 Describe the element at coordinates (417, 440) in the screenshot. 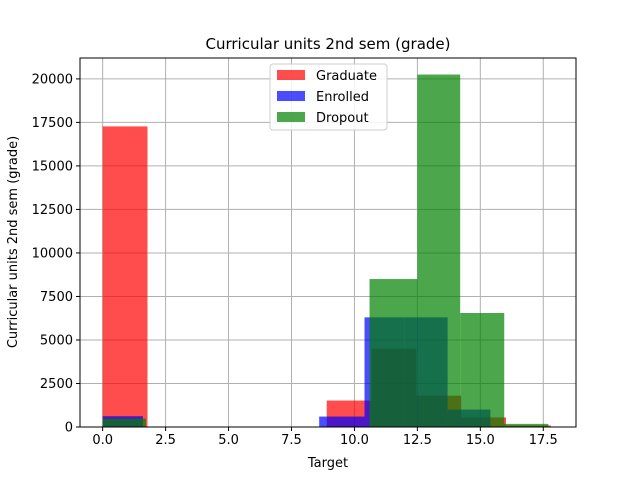

I see `x-tick-label: 12.5` at that location.